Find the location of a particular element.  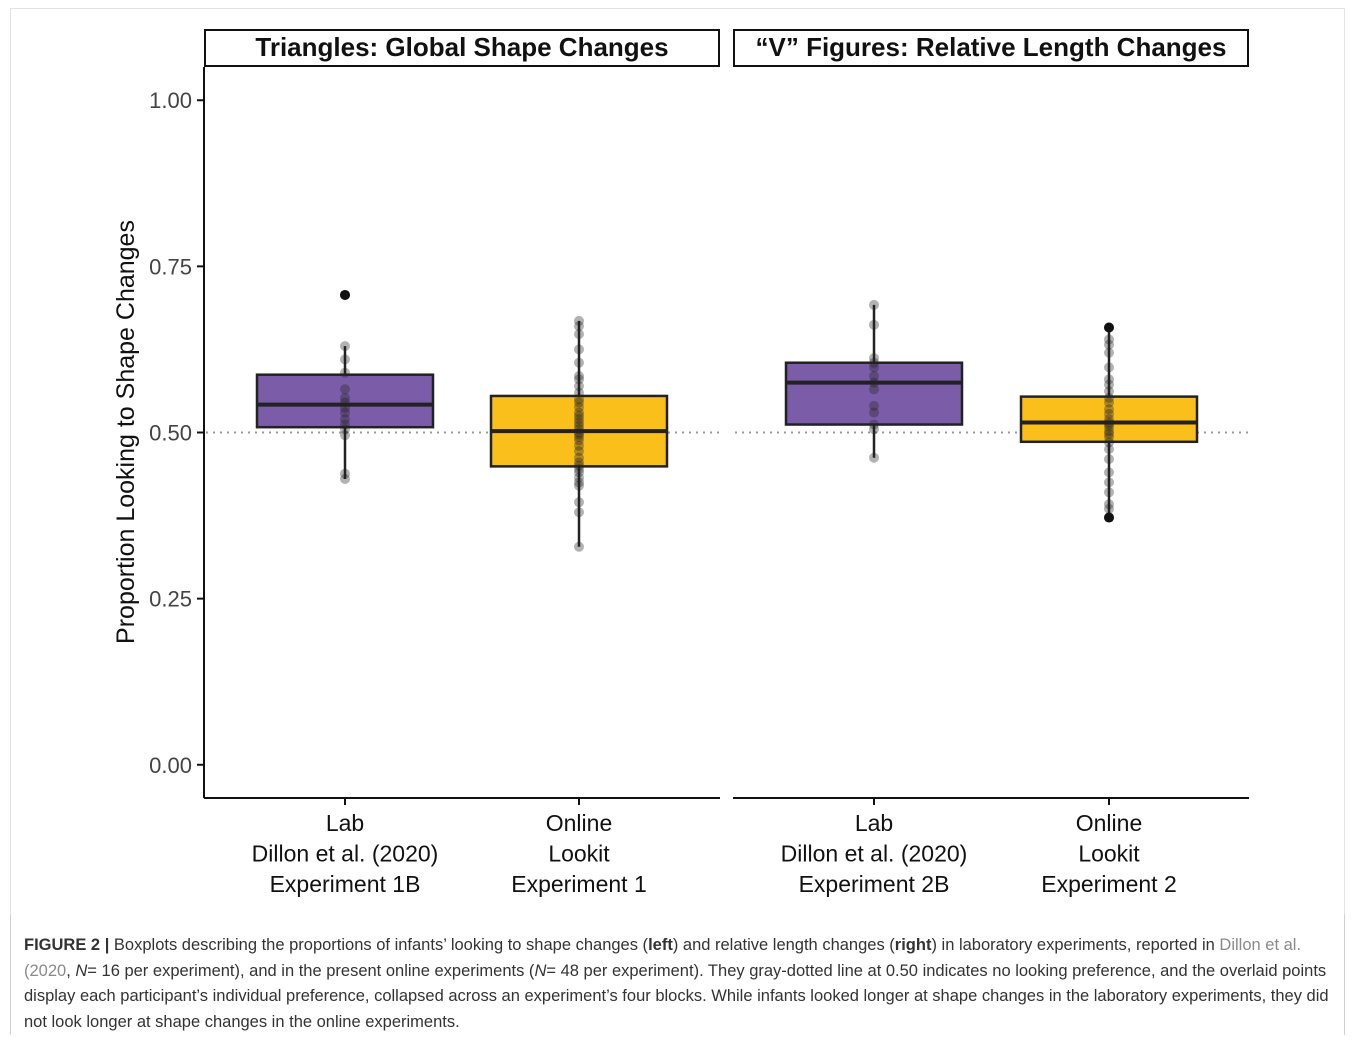

x-tick-label: Online is located at coordinates (579, 823).